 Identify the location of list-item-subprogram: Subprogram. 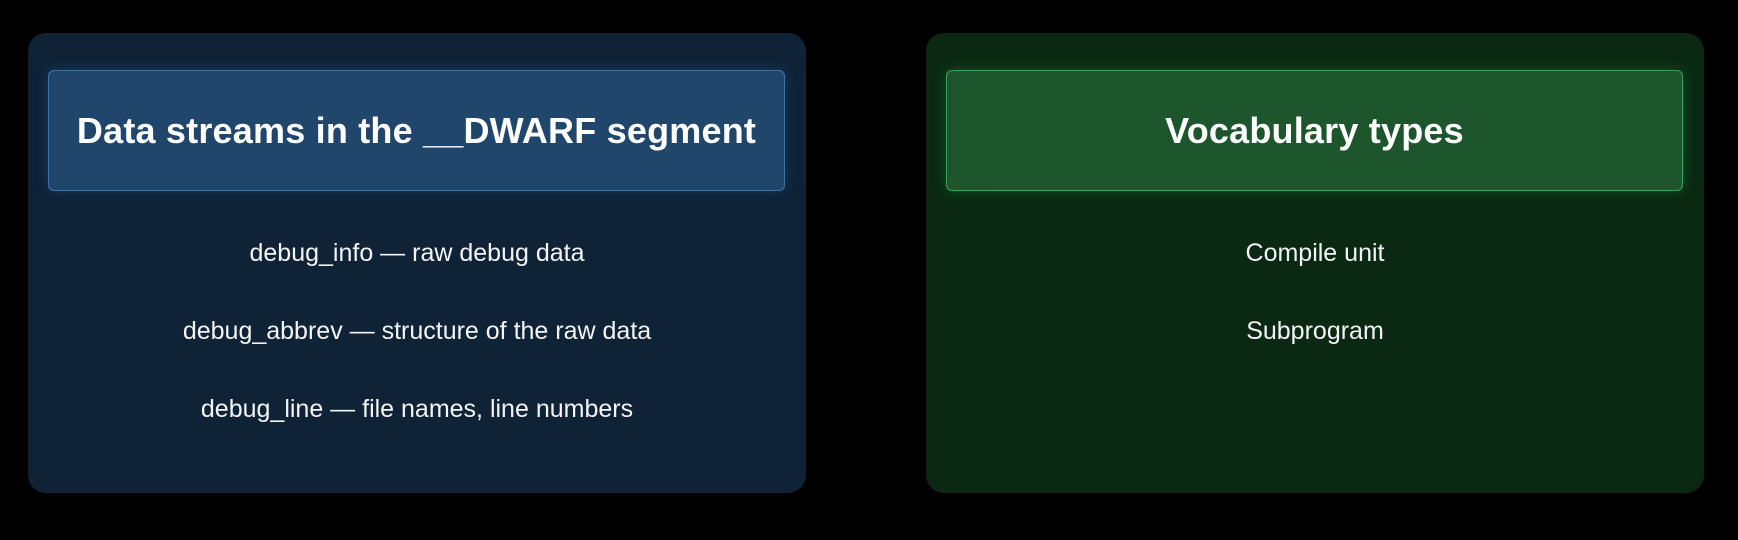
(1315, 331).